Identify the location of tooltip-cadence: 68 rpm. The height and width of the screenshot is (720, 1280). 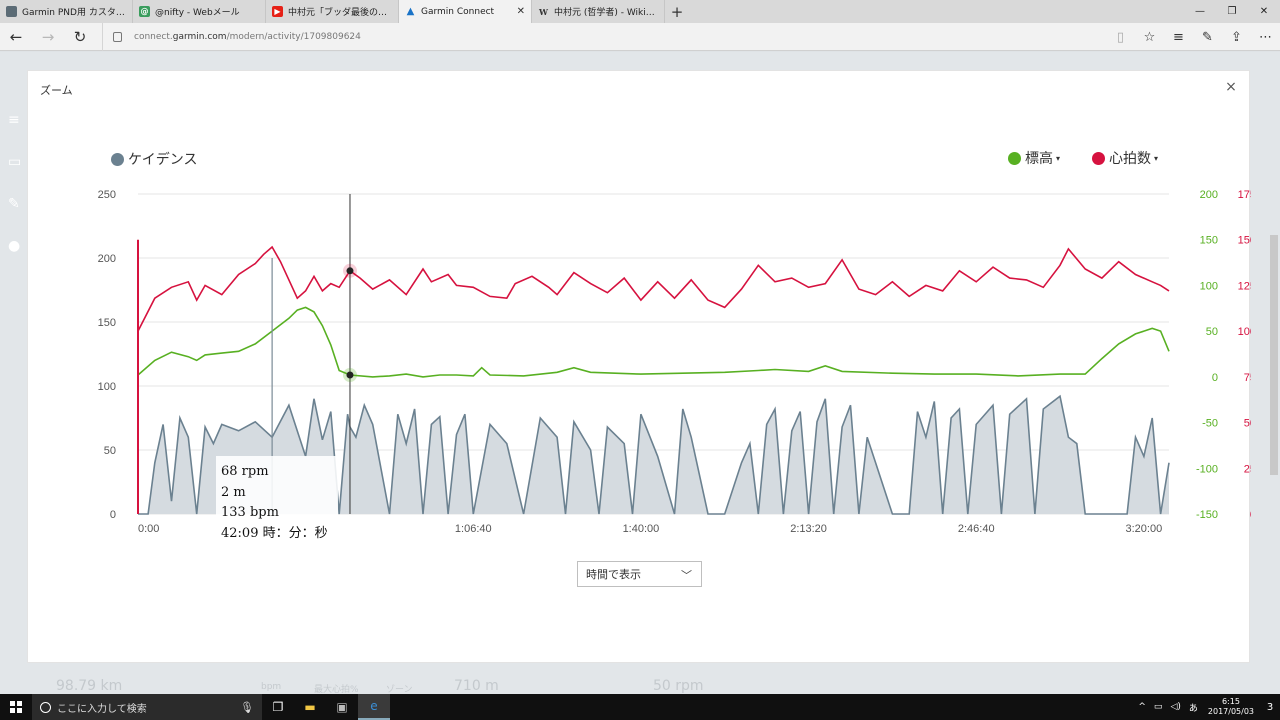
(245, 471).